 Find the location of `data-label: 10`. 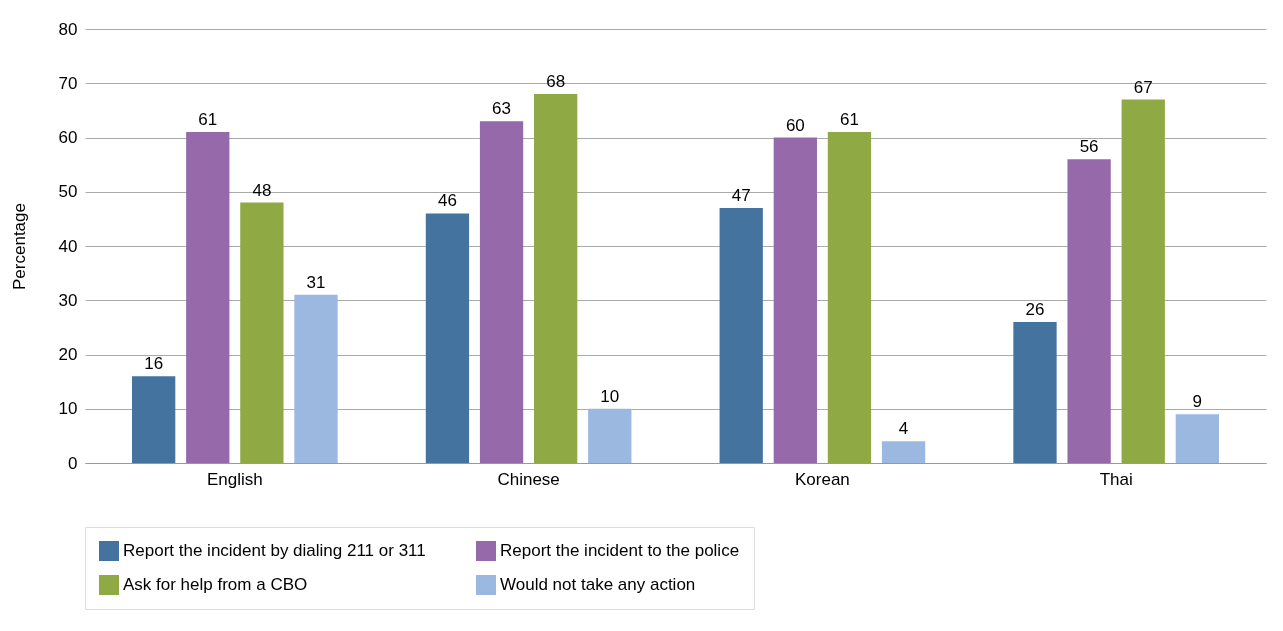

data-label: 10 is located at coordinates (610, 396).